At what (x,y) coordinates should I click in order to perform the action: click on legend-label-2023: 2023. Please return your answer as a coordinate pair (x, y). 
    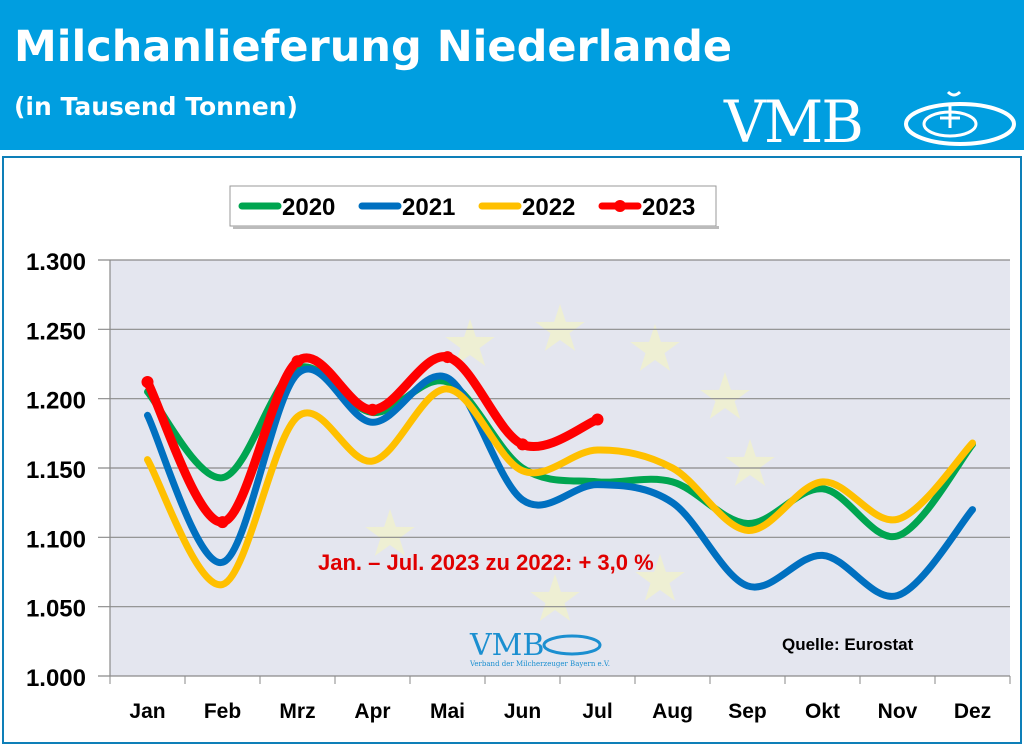
    Looking at the image, I should click on (668, 207).